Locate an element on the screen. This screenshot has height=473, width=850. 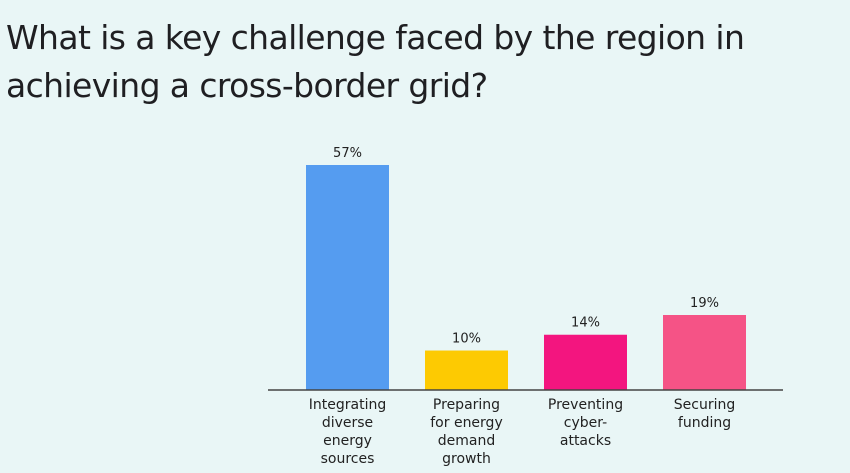
category-label-1: Integrating diverse energy sources is located at coordinates (347, 432).